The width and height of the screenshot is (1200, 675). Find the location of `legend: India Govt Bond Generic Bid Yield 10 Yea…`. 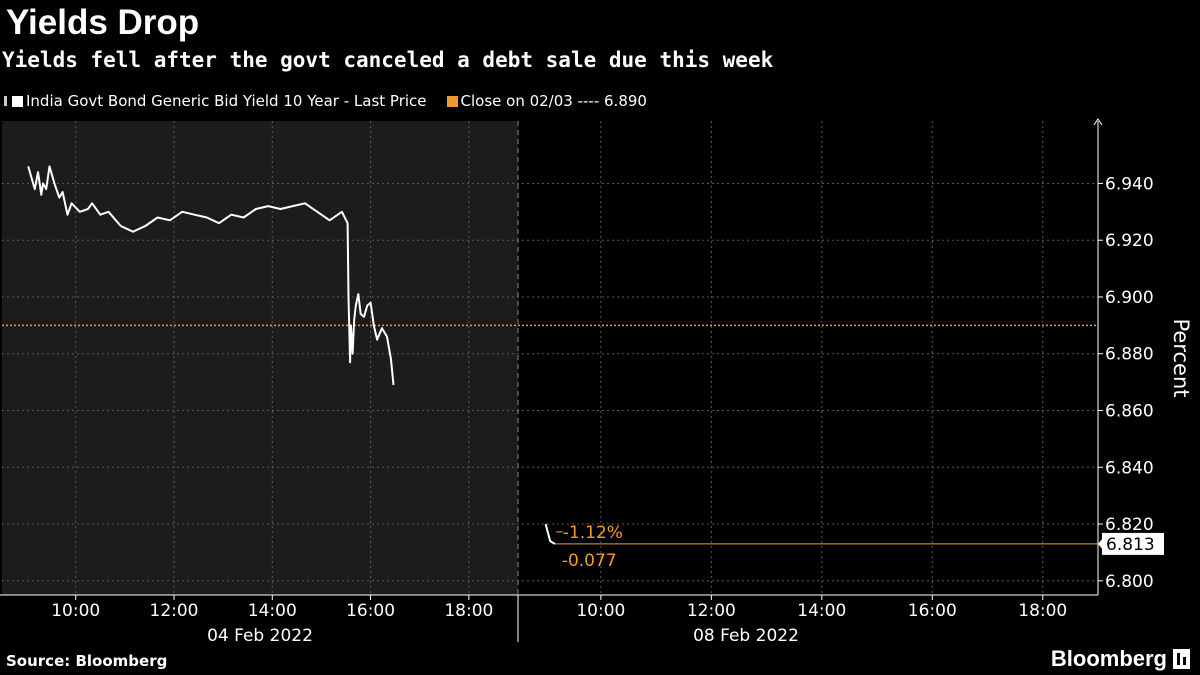

legend: India Govt Bond Generic Bid Yield 10 Yea… is located at coordinates (325, 101).